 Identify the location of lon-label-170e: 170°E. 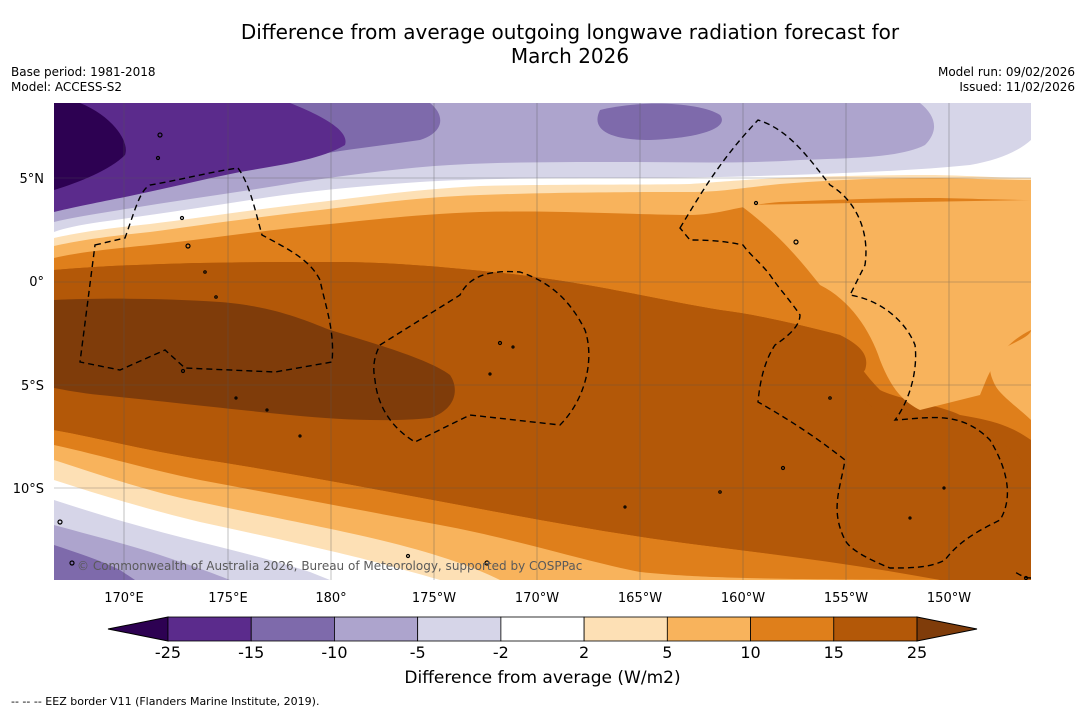
(124, 598).